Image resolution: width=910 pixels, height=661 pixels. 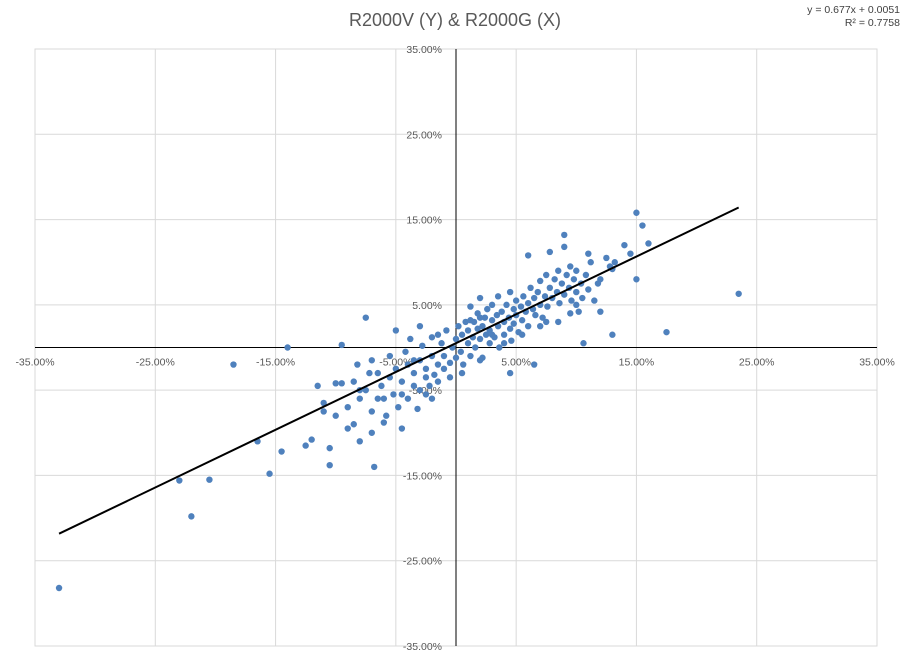 I want to click on y-tick-label: -15.00%, so click(x=422, y=476).